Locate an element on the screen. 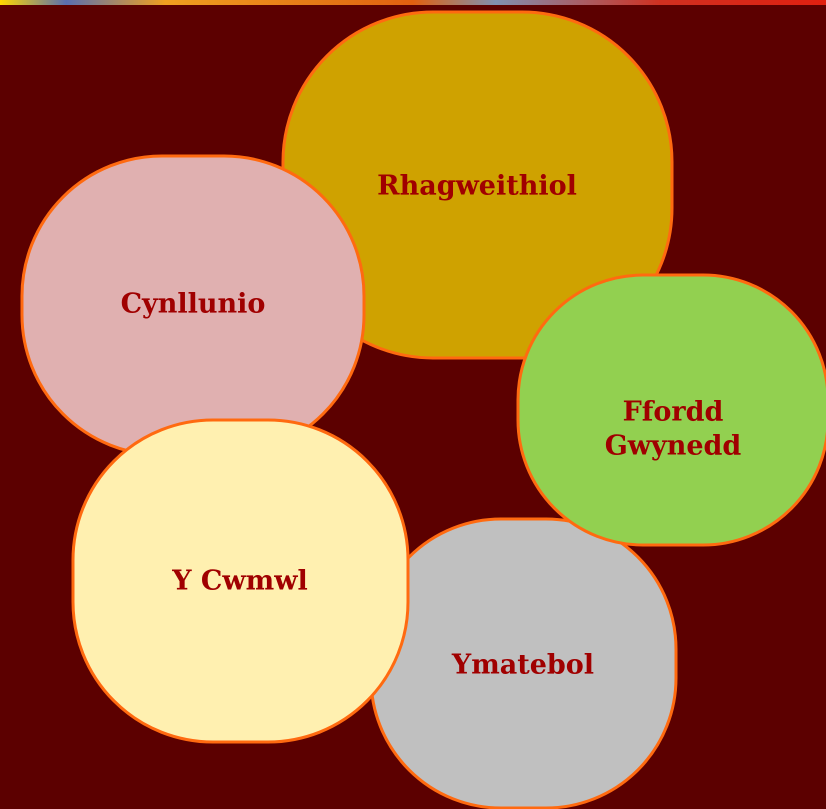 The height and width of the screenshot is (809, 826). node-label: Y Cwmwl is located at coordinates (239, 581).